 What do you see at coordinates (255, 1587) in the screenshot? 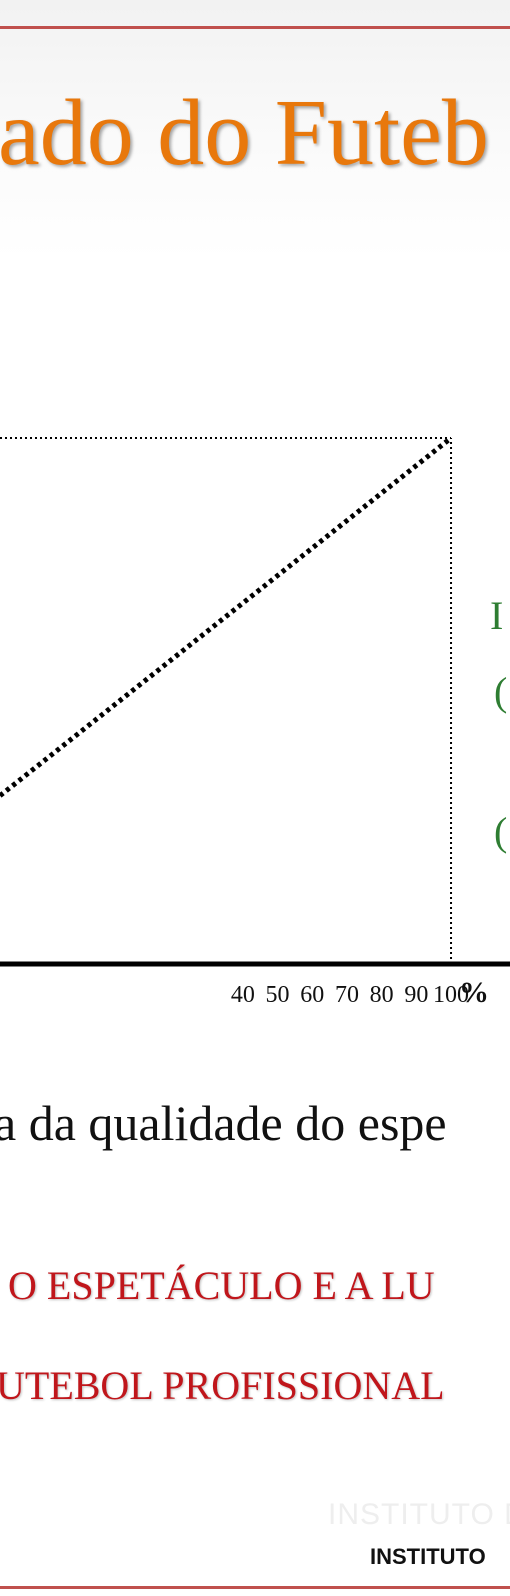
I see `bottom-accent-rule` at bounding box center [255, 1587].